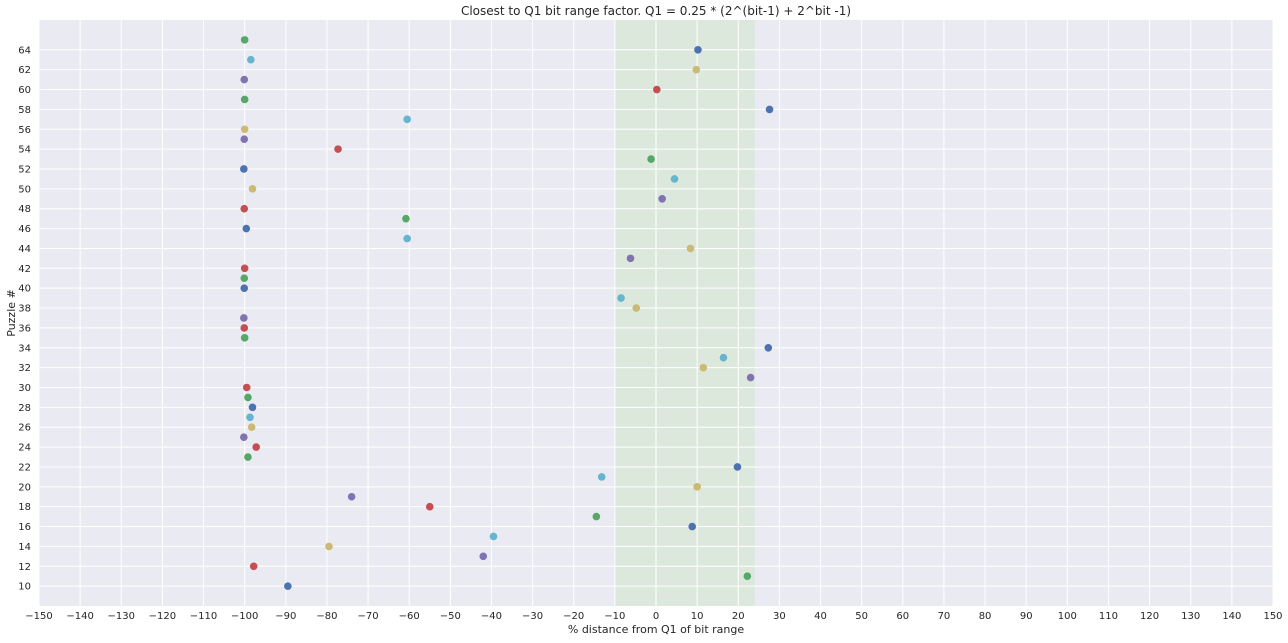  What do you see at coordinates (24, 428) in the screenshot?
I see `y-tick-label: 26` at bounding box center [24, 428].